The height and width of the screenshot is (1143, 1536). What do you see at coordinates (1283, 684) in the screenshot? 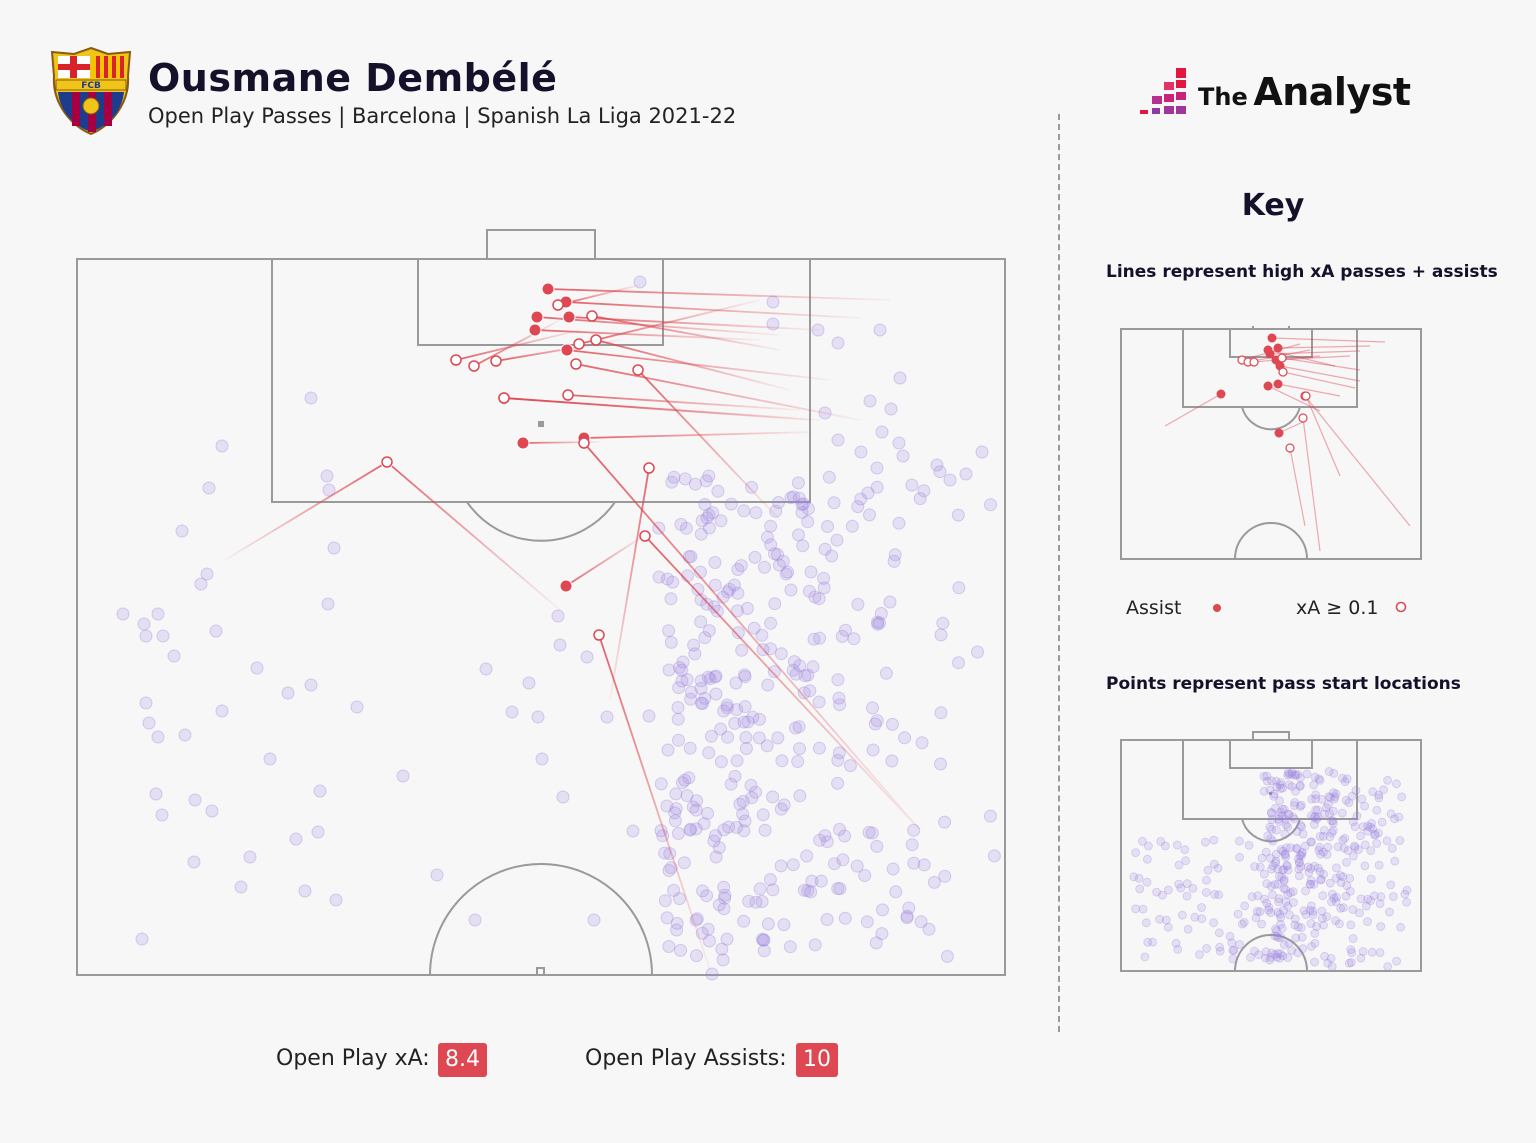
I see `points-caption: Points represent pass start locations` at bounding box center [1283, 684].